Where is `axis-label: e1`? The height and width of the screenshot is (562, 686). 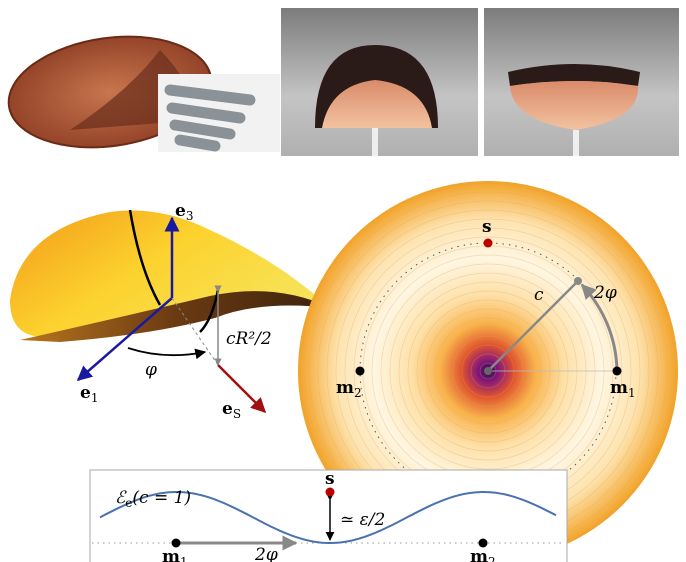
axis-label: e1 is located at coordinates (89, 394).